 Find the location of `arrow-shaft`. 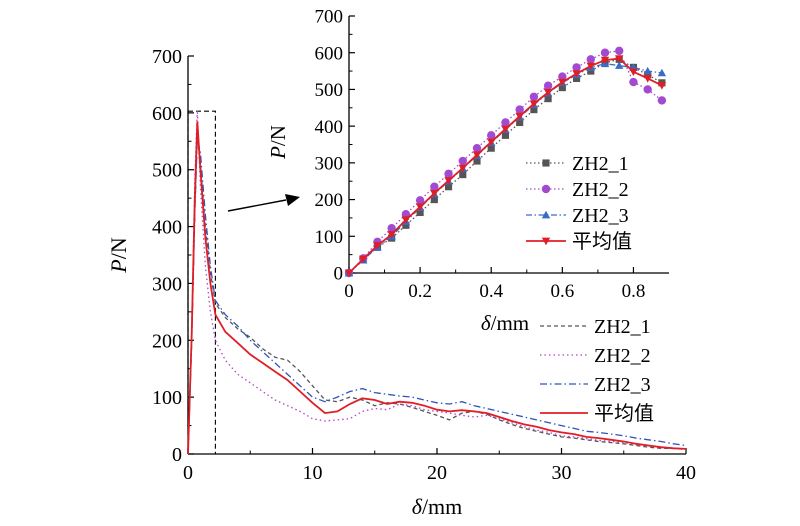

arrow-shaft is located at coordinates (257, 205).